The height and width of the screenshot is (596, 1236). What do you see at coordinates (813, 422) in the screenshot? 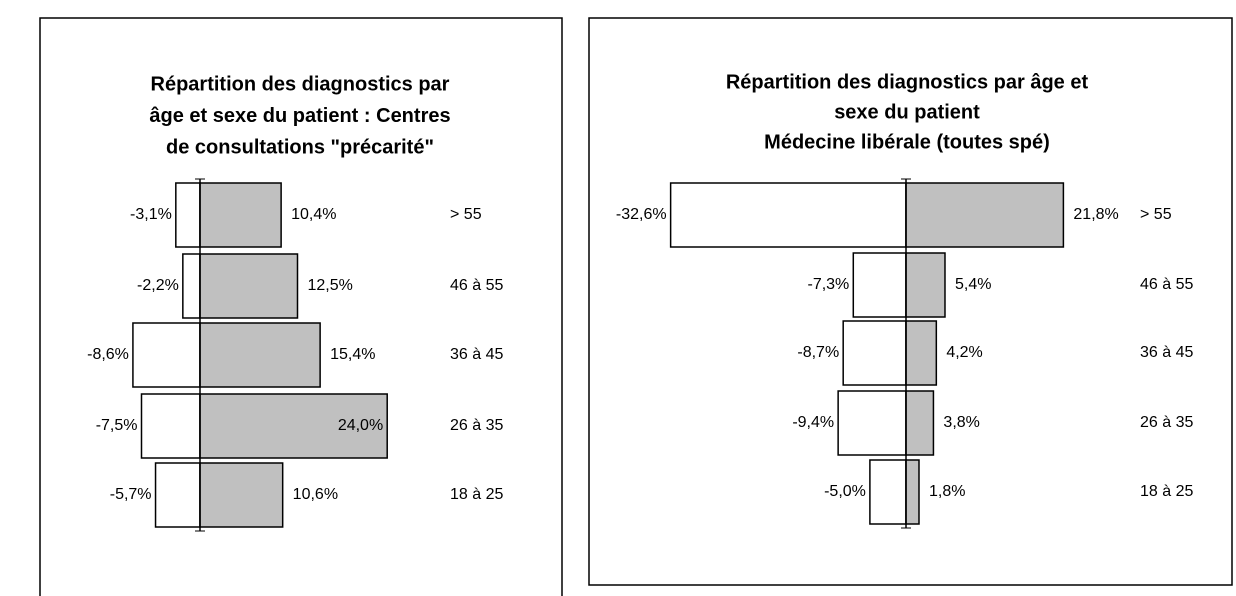
I see `value-label: -9,4%` at bounding box center [813, 422].